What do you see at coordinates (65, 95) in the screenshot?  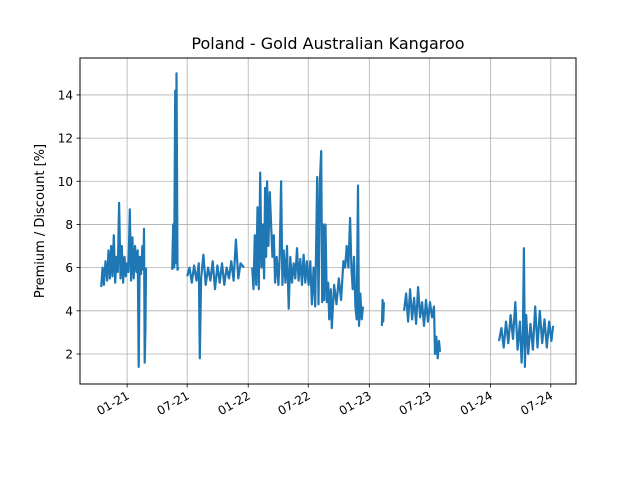 I see `y-tick-label: 14` at bounding box center [65, 95].